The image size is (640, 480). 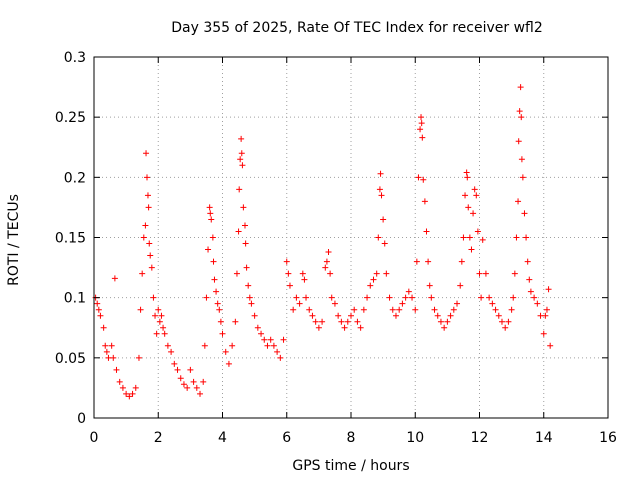 I want to click on y-axis-label: ROTI / TECUs, so click(x=14, y=240).